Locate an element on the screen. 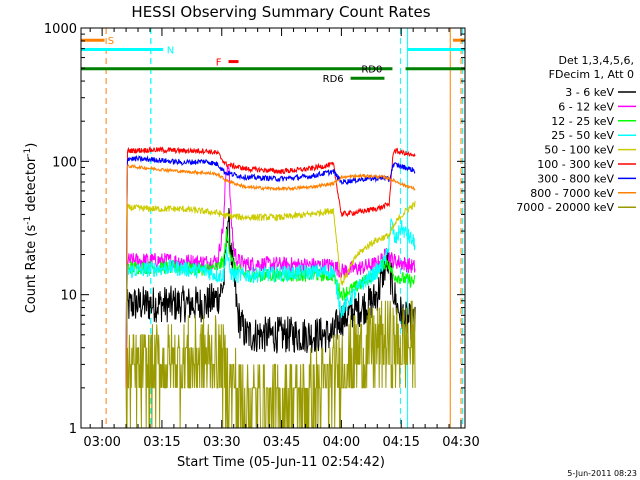  x-axis-label: Start Time (05-Jun-11 02:54:42) is located at coordinates (281, 462).